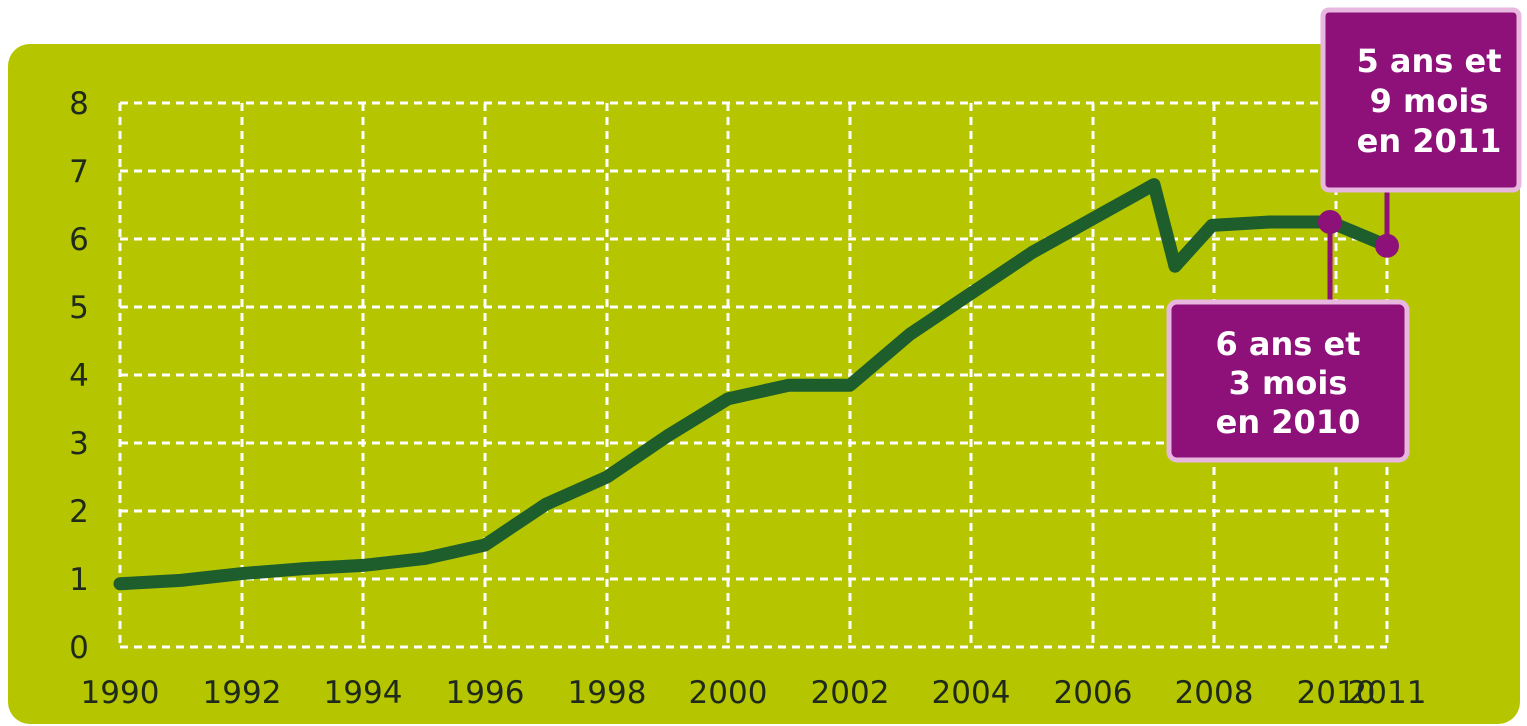  Describe the element at coordinates (485, 693) in the screenshot. I see `x-tick-label: 1996` at that location.